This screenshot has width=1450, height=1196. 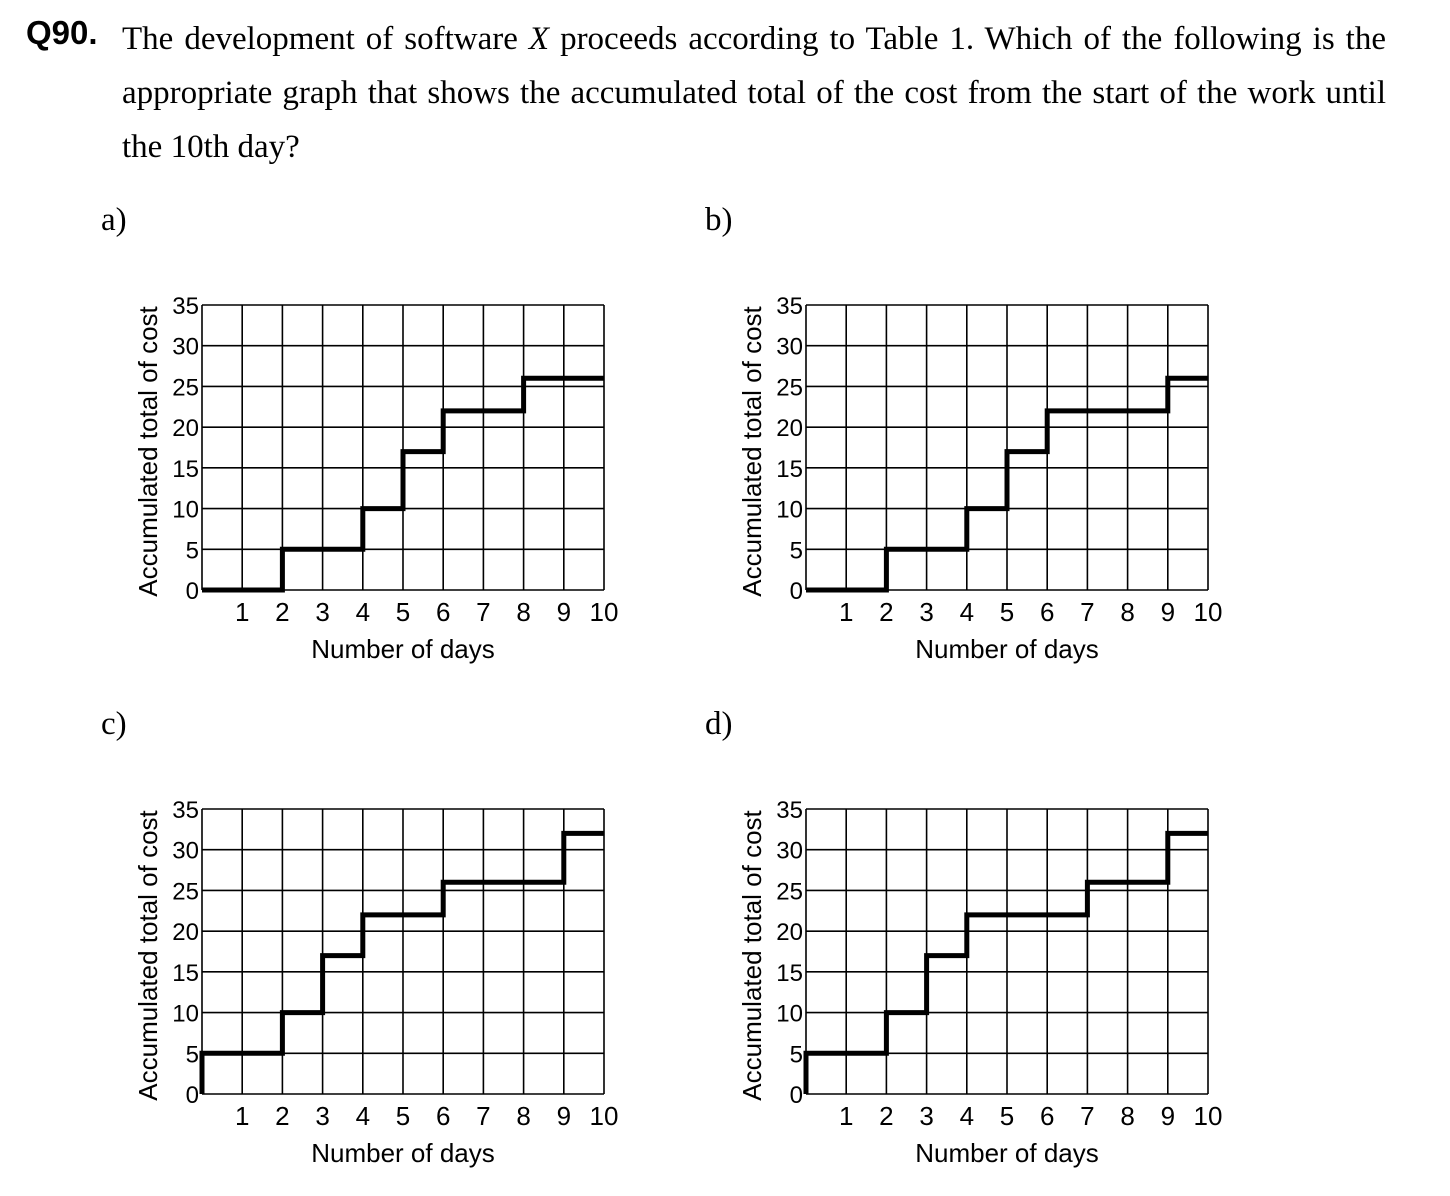 What do you see at coordinates (403, 484) in the screenshot?
I see `cost-step-line-a` at bounding box center [403, 484].